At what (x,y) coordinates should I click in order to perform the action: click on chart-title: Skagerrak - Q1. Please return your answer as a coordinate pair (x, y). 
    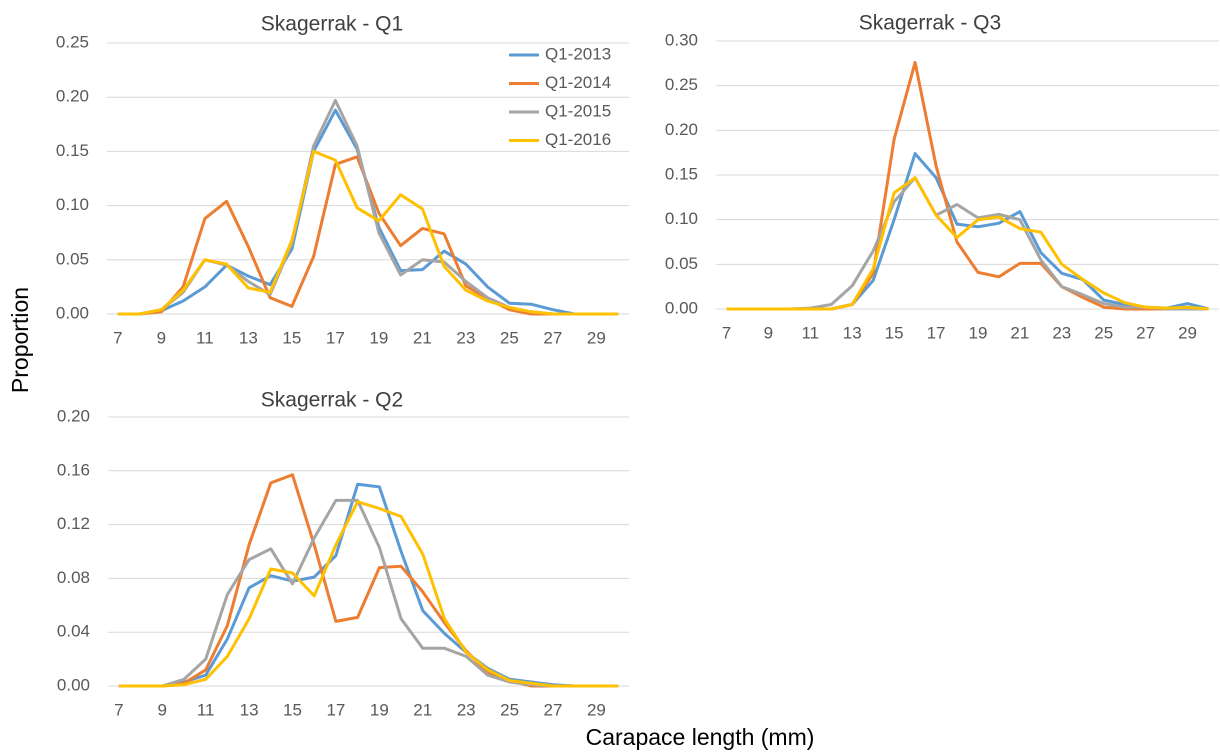
    Looking at the image, I should click on (332, 24).